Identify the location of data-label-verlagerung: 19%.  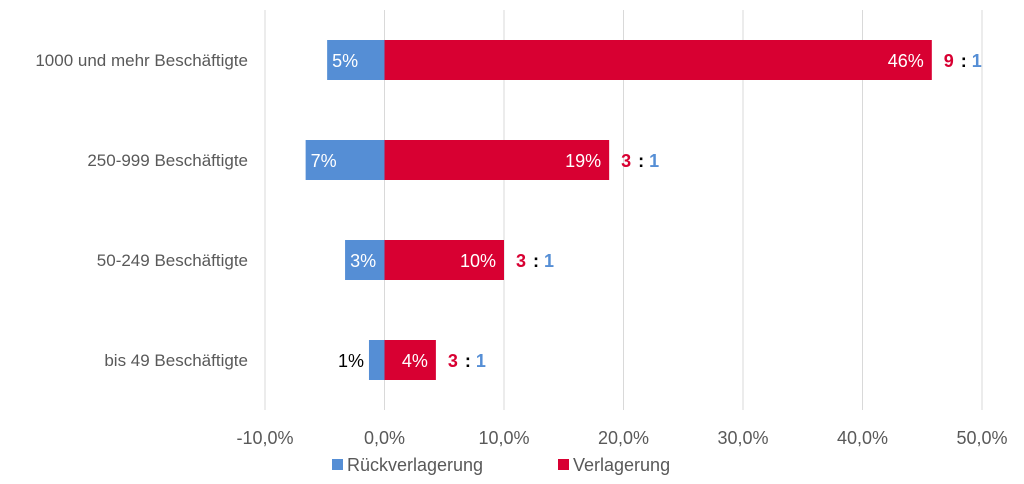
(583, 161).